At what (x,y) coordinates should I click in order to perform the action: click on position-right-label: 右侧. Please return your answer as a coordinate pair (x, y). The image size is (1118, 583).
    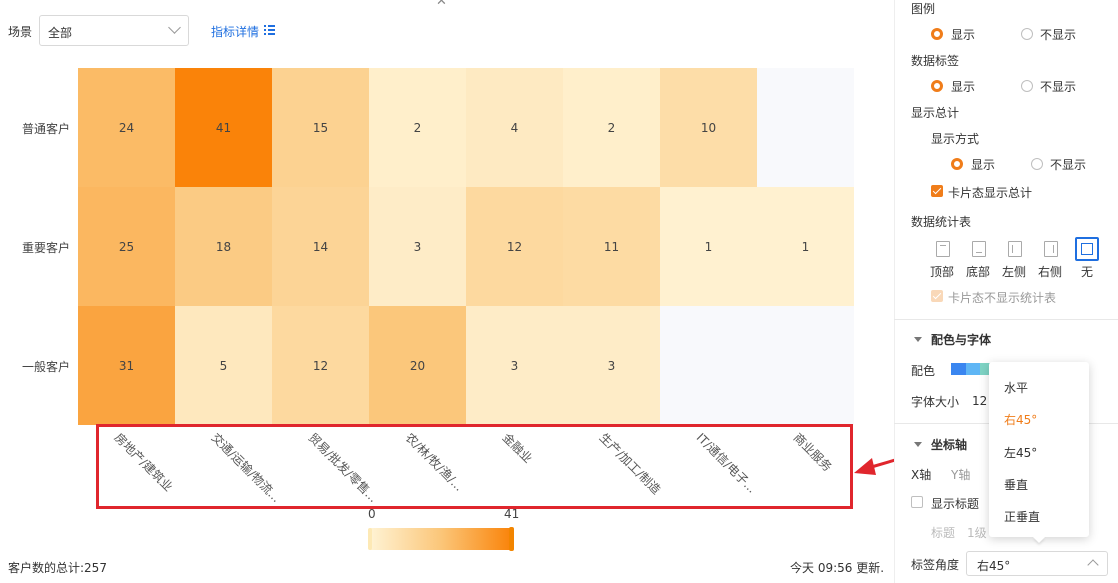
    Looking at the image, I should click on (1050, 272).